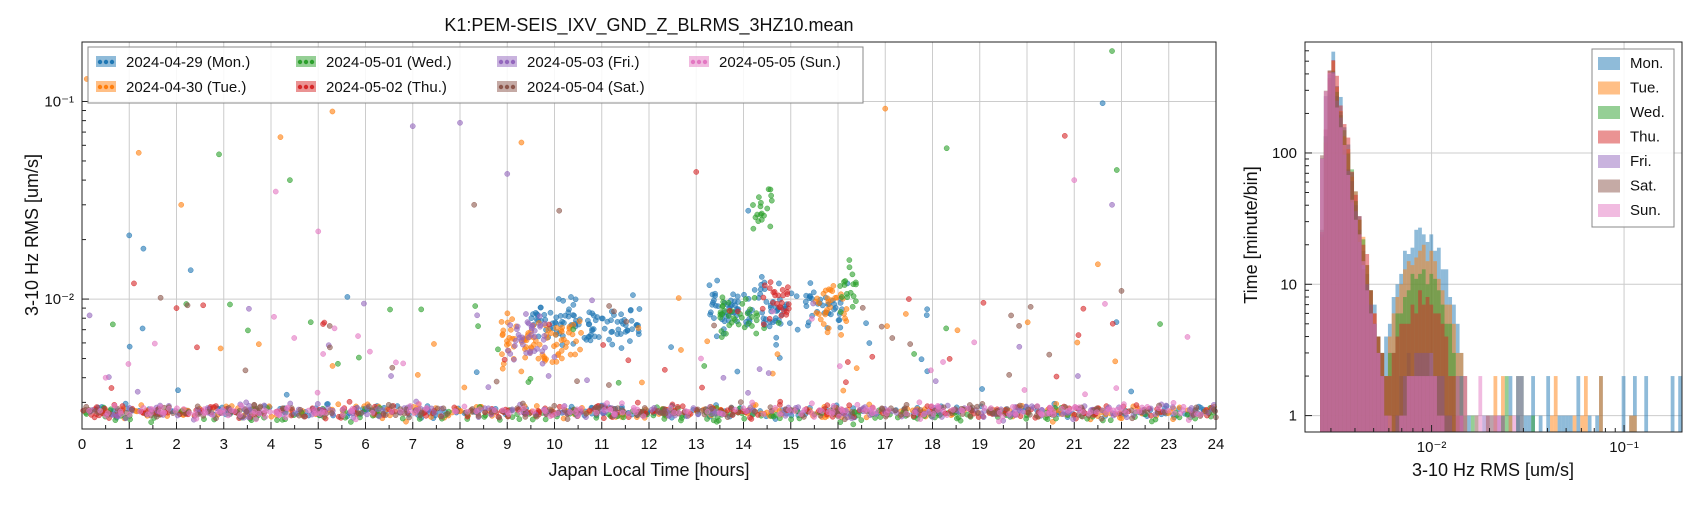  I want to click on scatter-y-axis-label: 3-10 Hz RMS [um/s], so click(32, 235).